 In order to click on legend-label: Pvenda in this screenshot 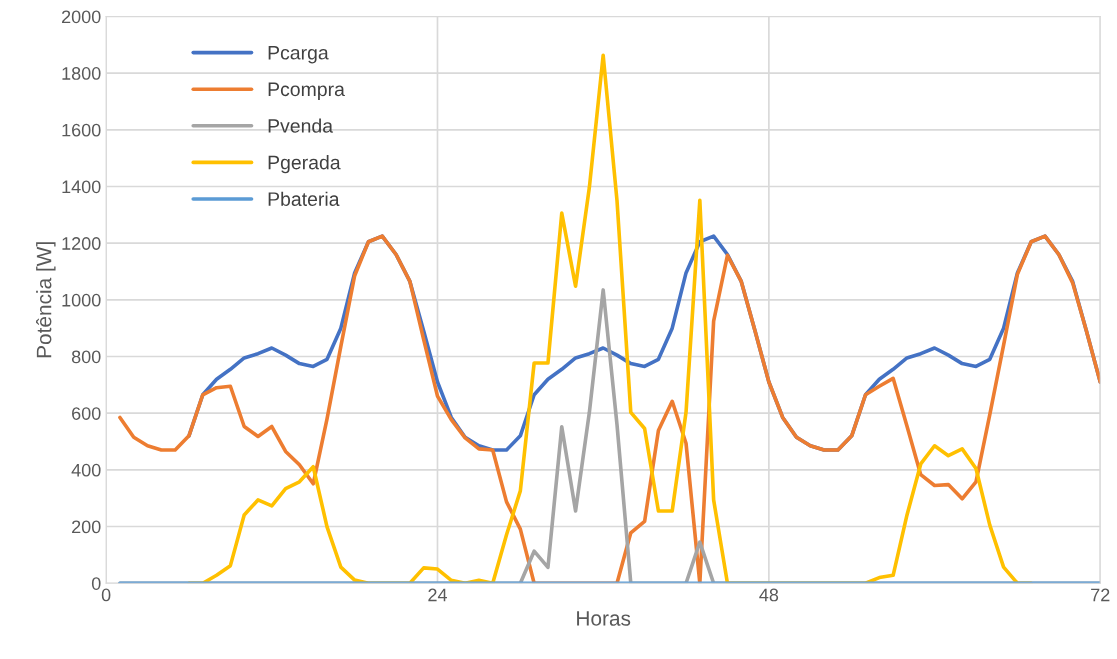, I will do `click(301, 125)`.